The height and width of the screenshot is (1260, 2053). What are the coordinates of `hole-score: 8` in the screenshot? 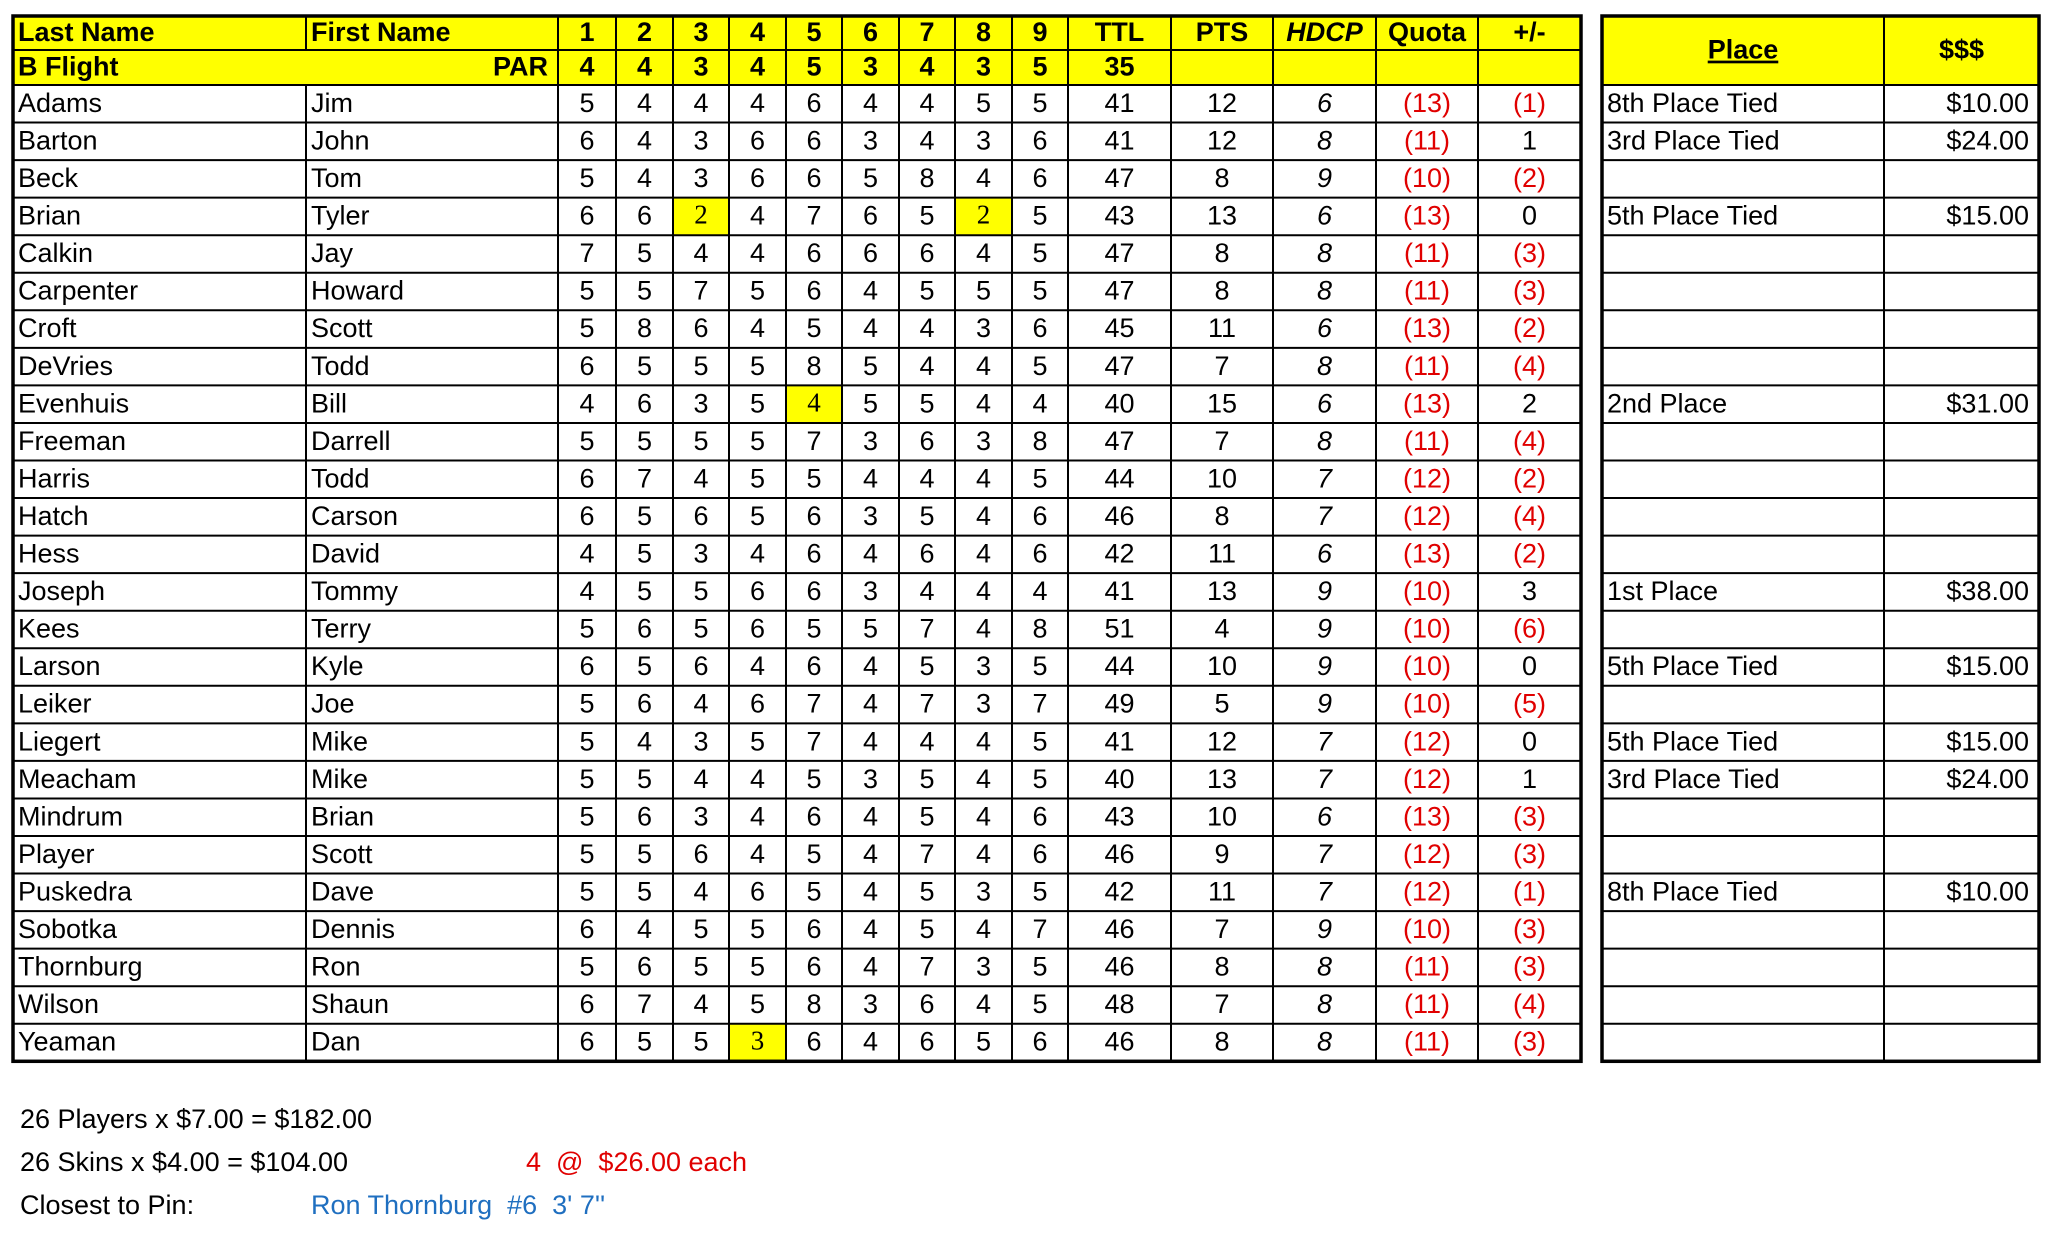 It's located at (1039, 441).